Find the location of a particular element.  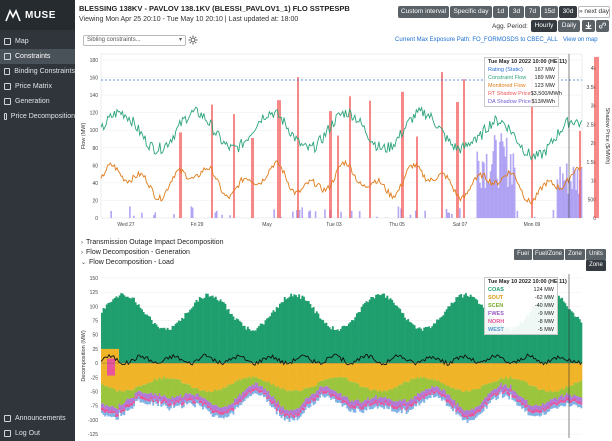

next-day-button: » next day is located at coordinates (594, 12).